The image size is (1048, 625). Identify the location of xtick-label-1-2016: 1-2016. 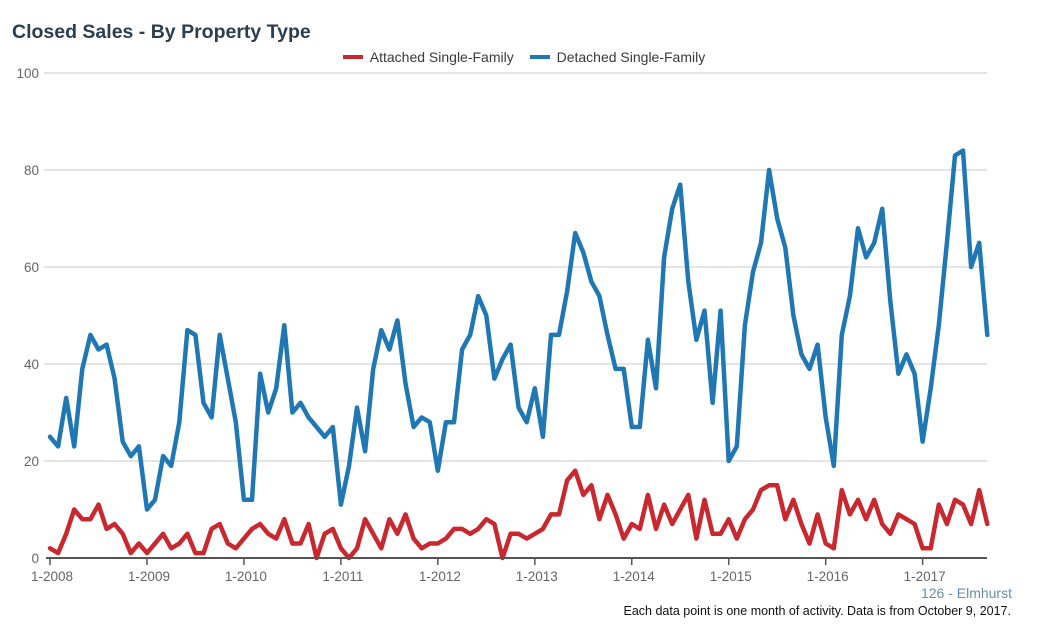
(828, 576).